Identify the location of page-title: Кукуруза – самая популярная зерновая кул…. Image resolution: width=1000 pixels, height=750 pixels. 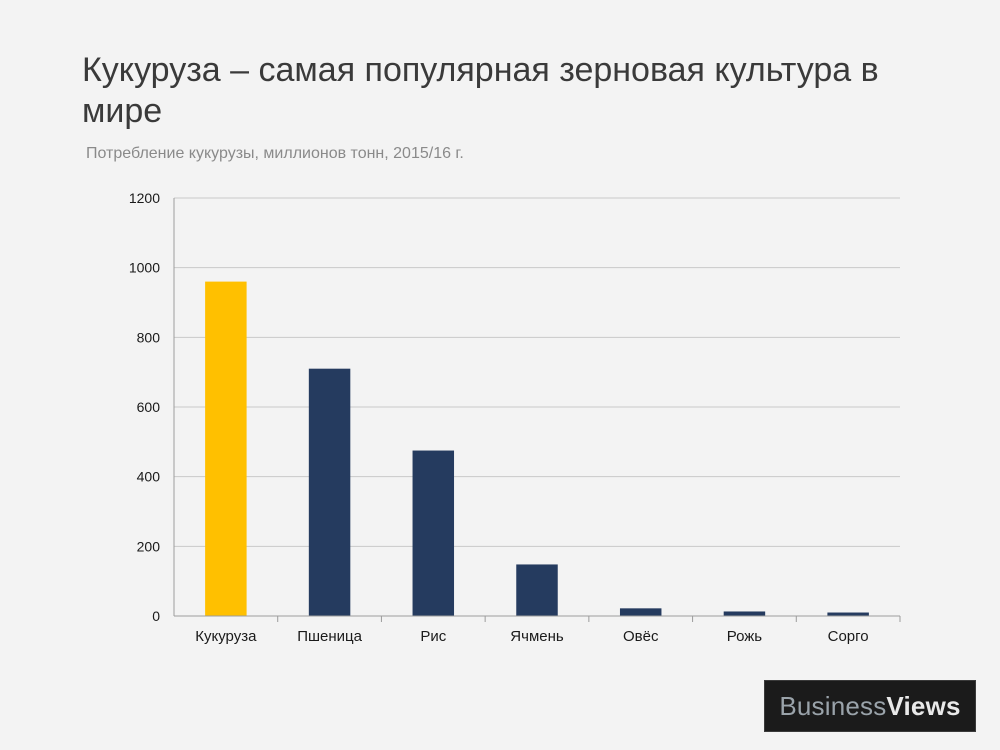
(480, 90).